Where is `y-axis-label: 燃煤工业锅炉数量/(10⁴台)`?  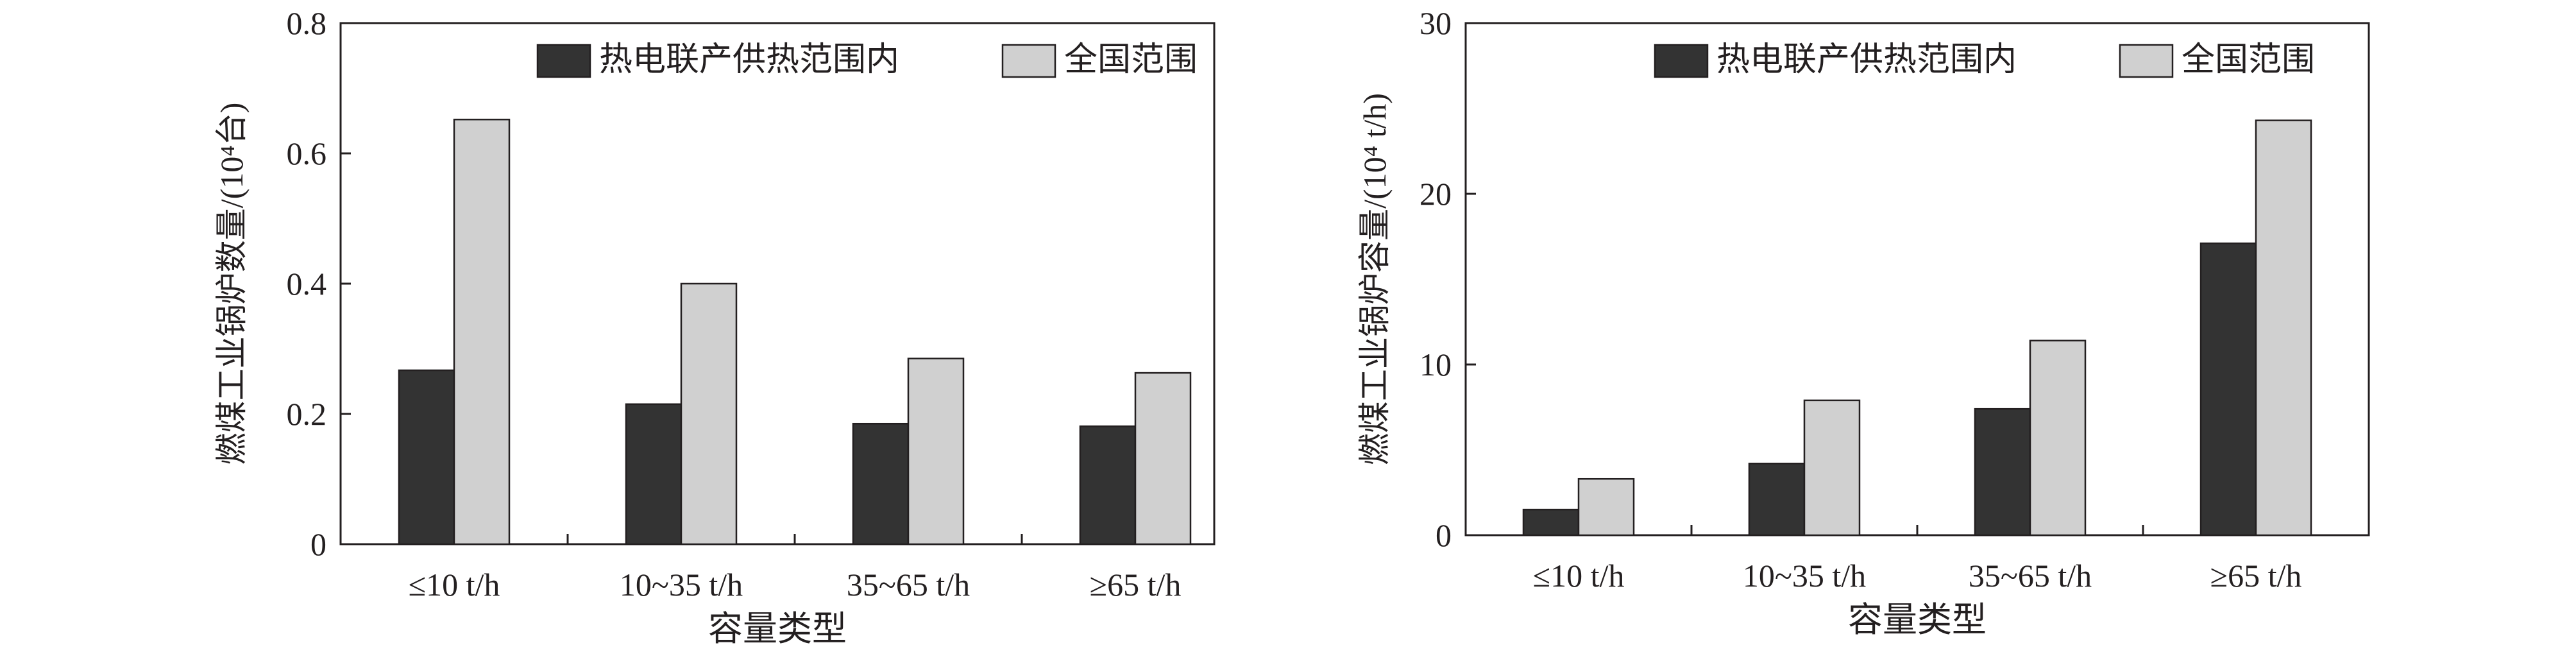
y-axis-label: 燃煤工业锅炉数量/(10⁴台) is located at coordinates (232, 284).